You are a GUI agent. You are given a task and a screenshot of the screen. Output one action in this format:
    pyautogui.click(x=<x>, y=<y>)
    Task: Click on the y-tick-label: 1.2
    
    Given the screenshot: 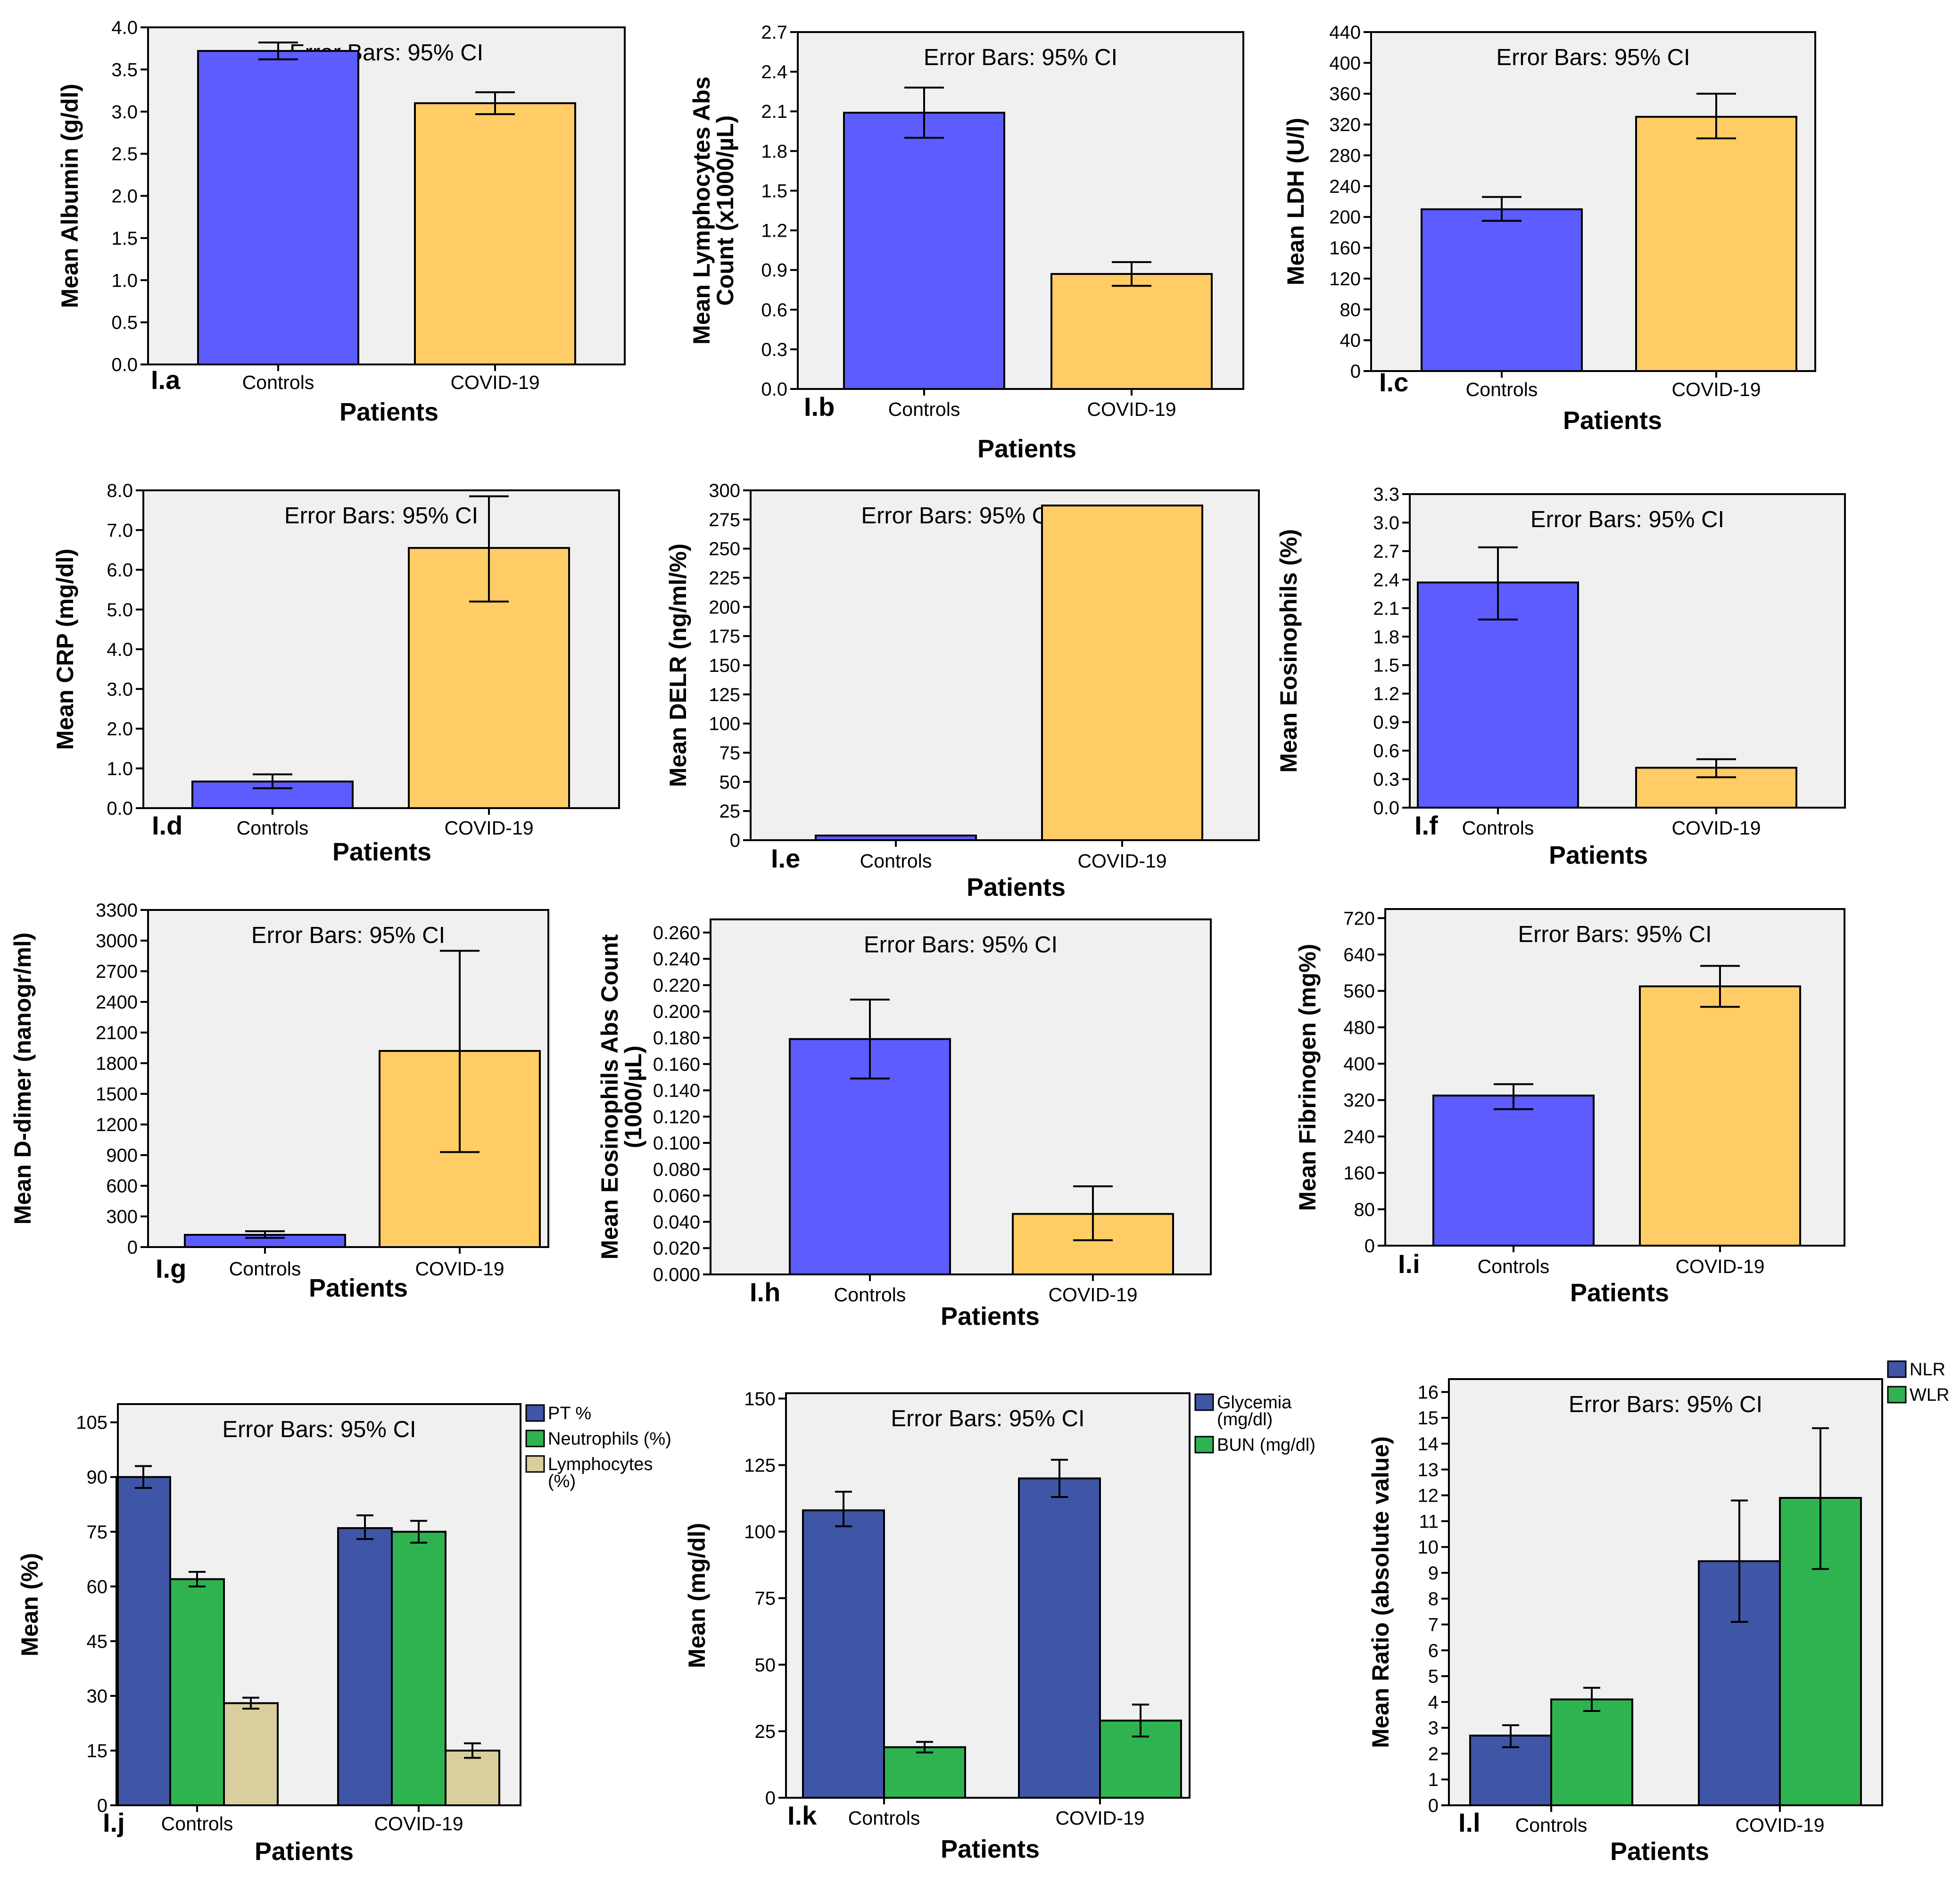 What is the action you would take?
    pyautogui.click(x=1386, y=694)
    